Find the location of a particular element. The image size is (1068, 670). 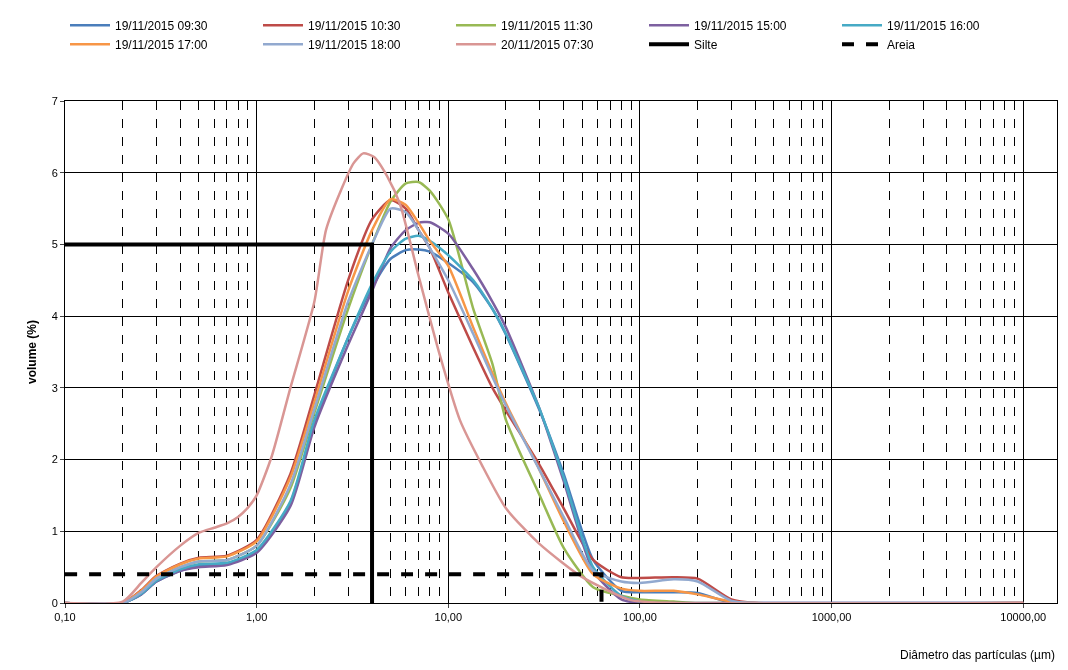

x-tick-label: 1,00 is located at coordinates (256, 617).